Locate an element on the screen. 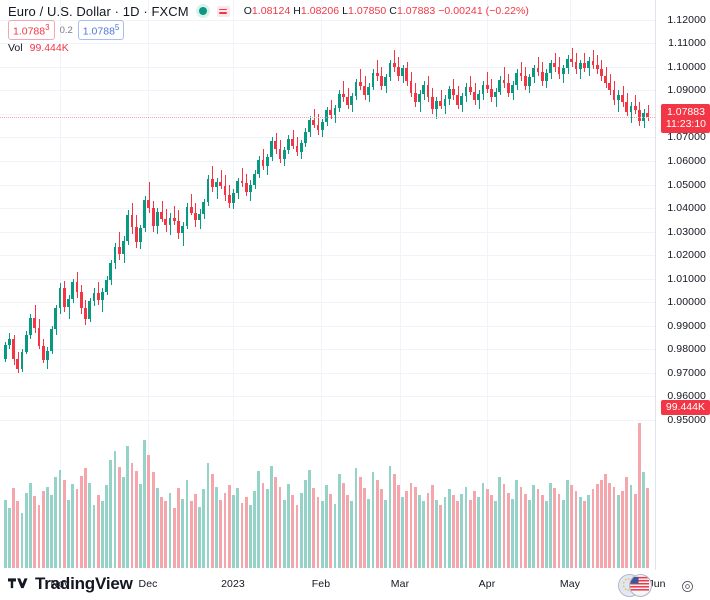 This screenshot has height=600, width=710. ask-sup: 5 is located at coordinates (117, 28).